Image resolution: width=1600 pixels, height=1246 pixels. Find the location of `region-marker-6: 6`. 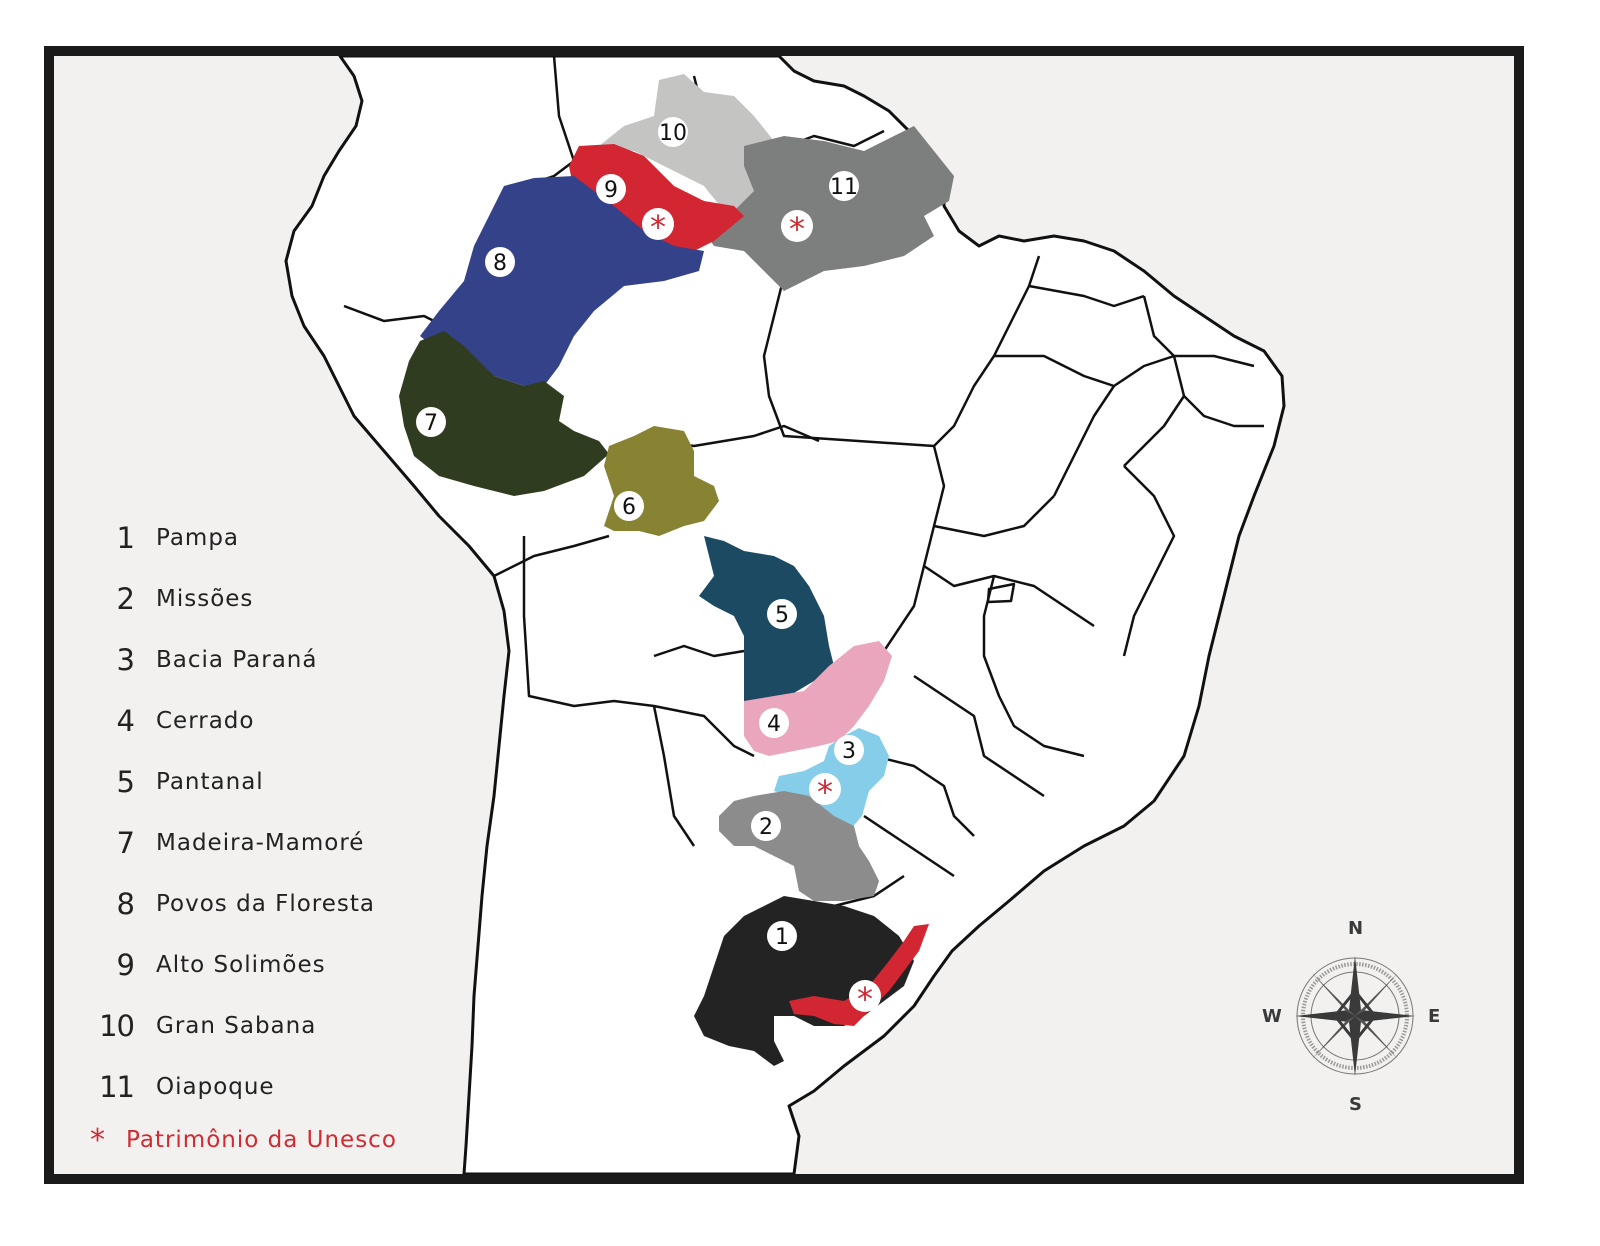

region-marker-6: 6 is located at coordinates (629, 507).